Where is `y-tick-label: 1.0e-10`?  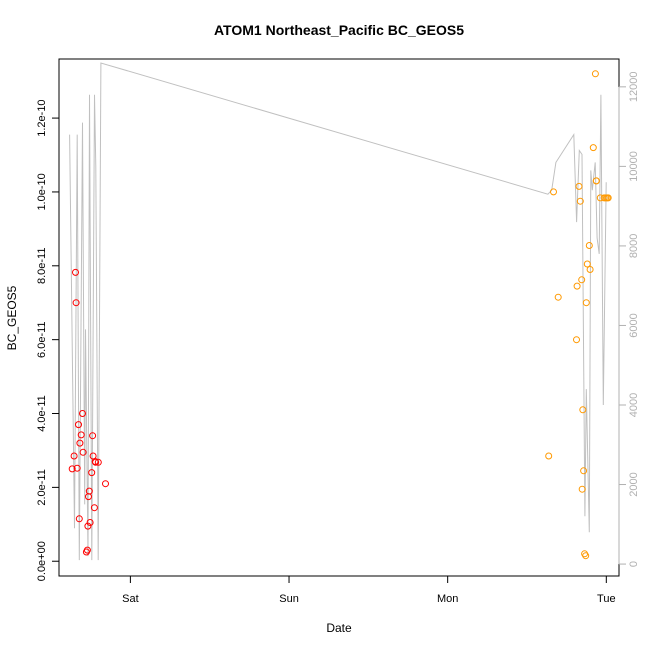
y-tick-label: 1.0e-10 is located at coordinates (42, 191).